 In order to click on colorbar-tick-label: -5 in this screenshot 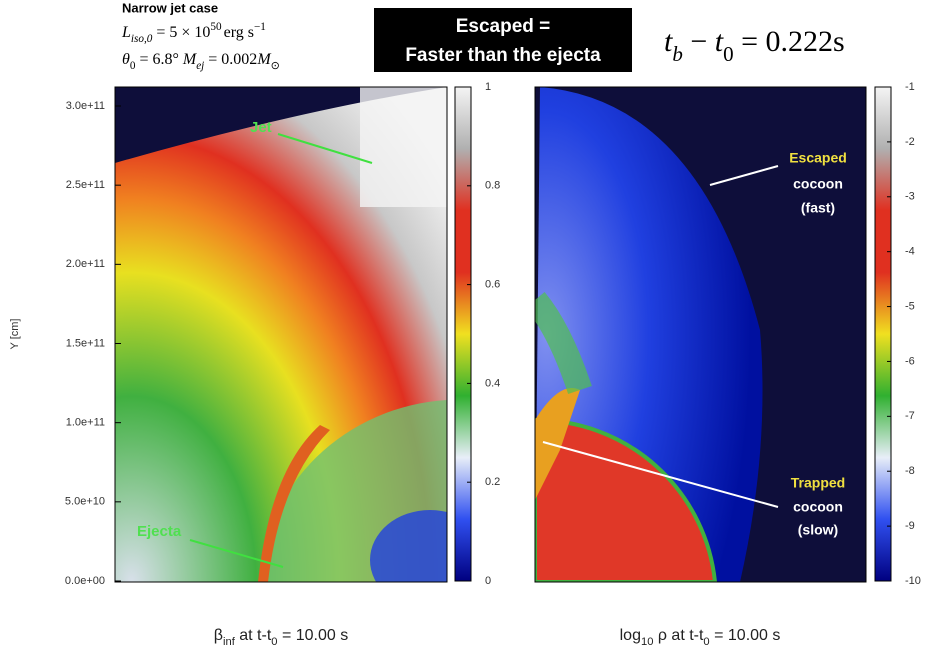, I will do `click(910, 306)`.